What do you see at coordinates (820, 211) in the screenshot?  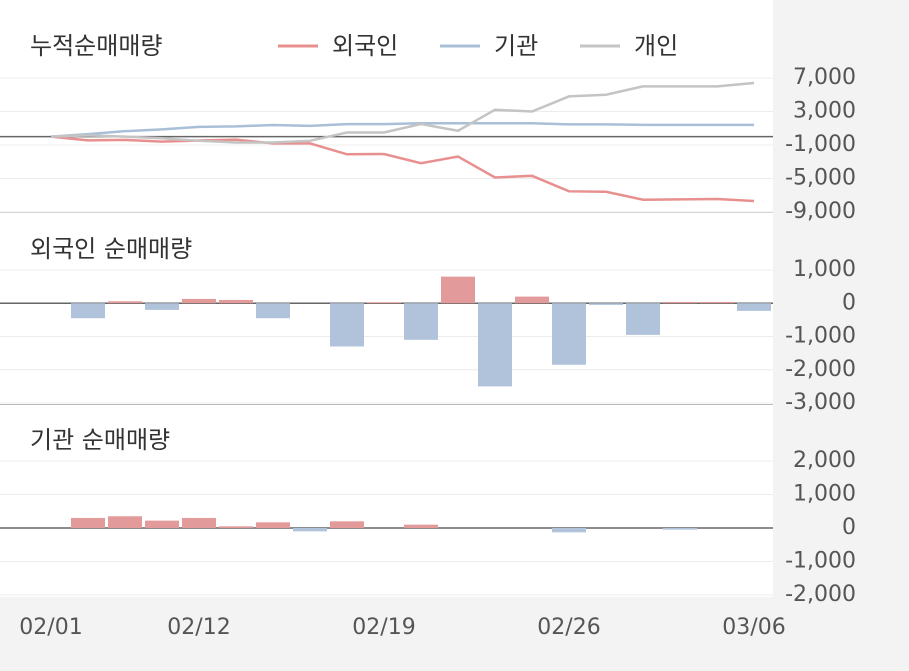 I see `y-tick-label: -9,000` at bounding box center [820, 211].